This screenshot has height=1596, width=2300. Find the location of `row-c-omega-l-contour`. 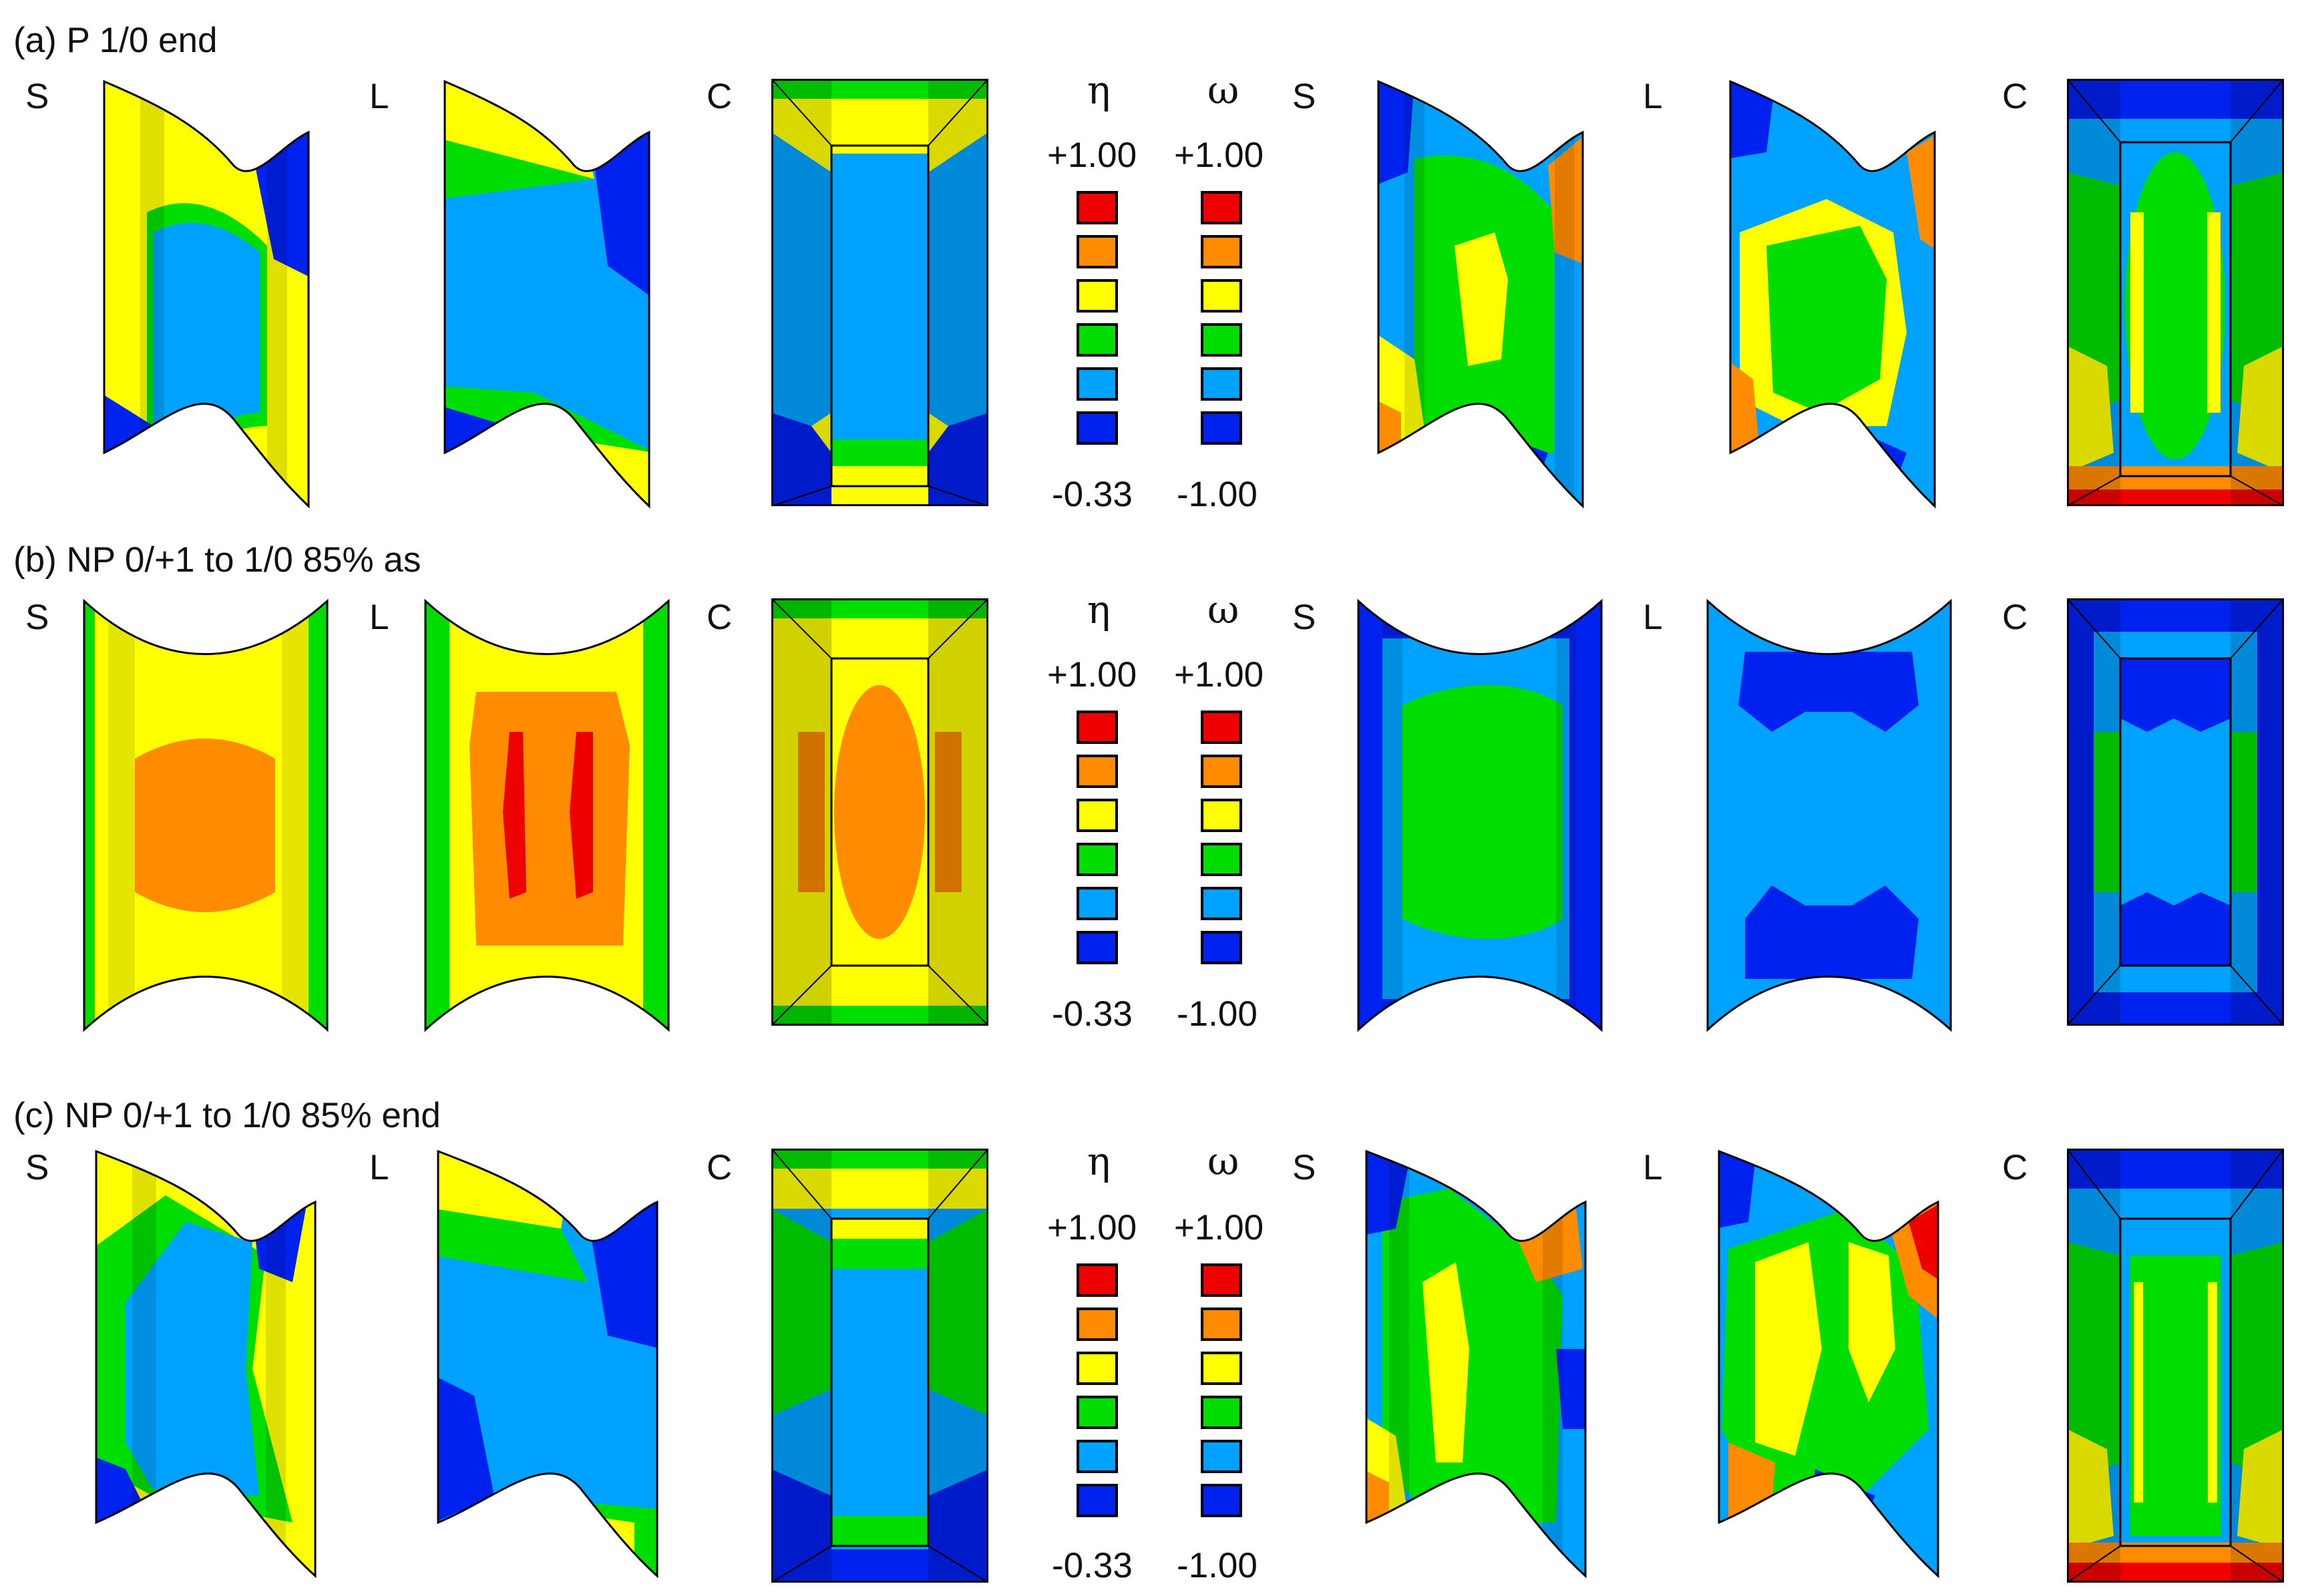

row-c-omega-l-contour is located at coordinates (1828, 1364).